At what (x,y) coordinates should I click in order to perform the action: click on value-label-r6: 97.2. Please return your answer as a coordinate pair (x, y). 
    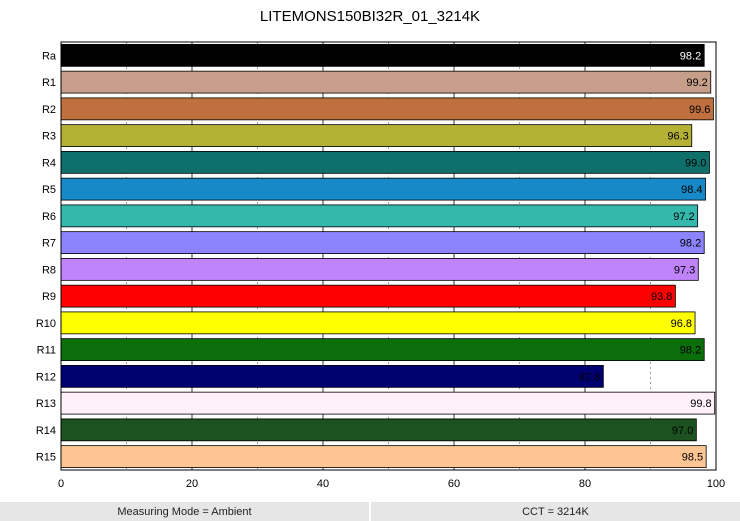
    Looking at the image, I should click on (683, 217).